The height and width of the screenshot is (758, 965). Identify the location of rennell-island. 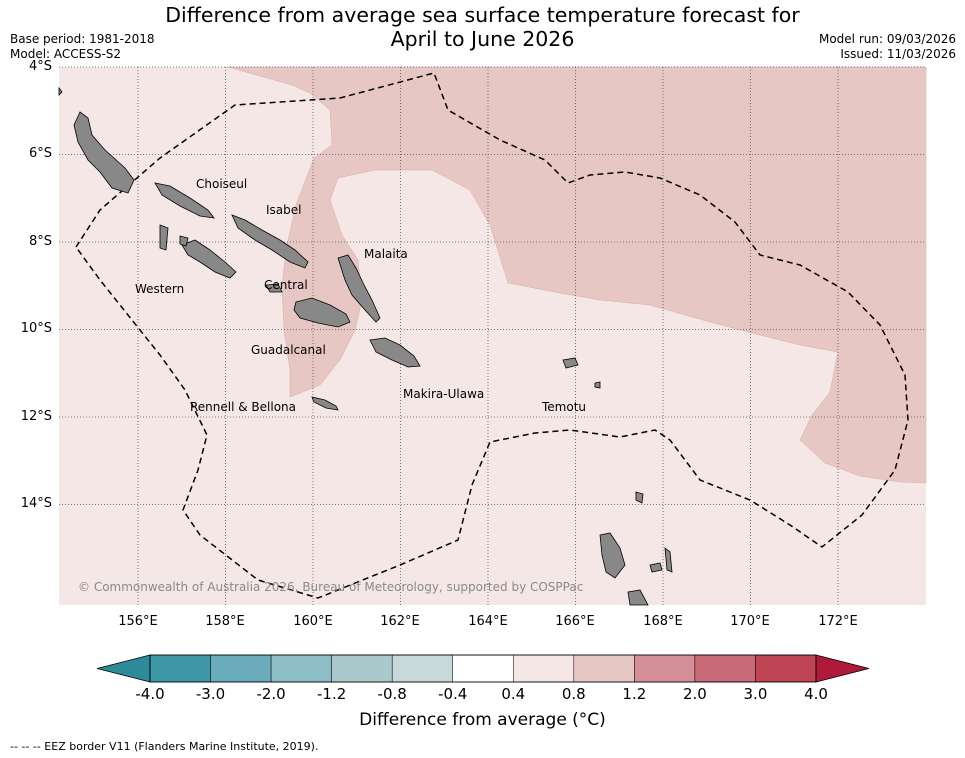
(325, 403).